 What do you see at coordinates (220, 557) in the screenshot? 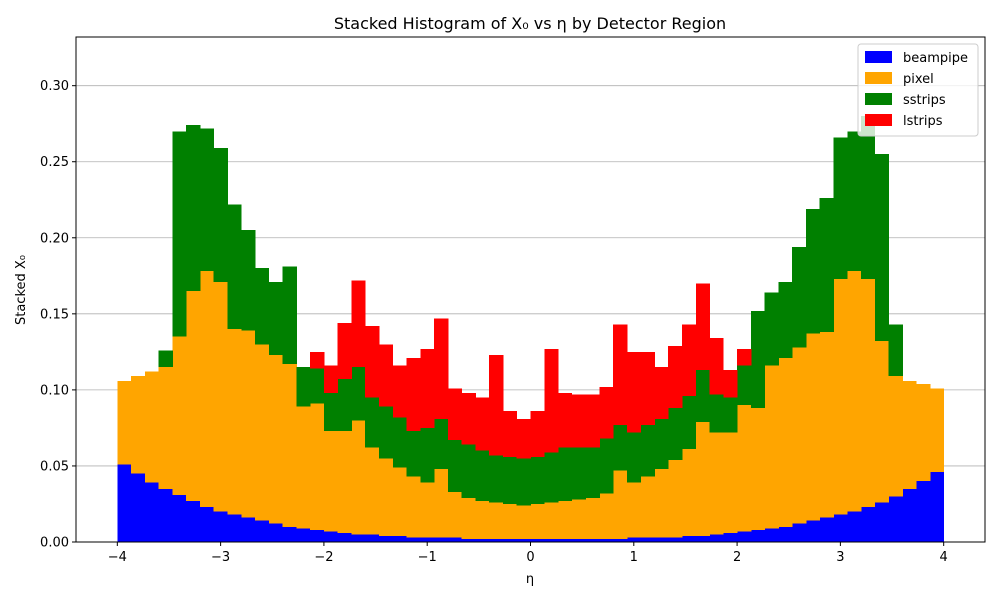
I see `x-tick-label: −3` at bounding box center [220, 557].